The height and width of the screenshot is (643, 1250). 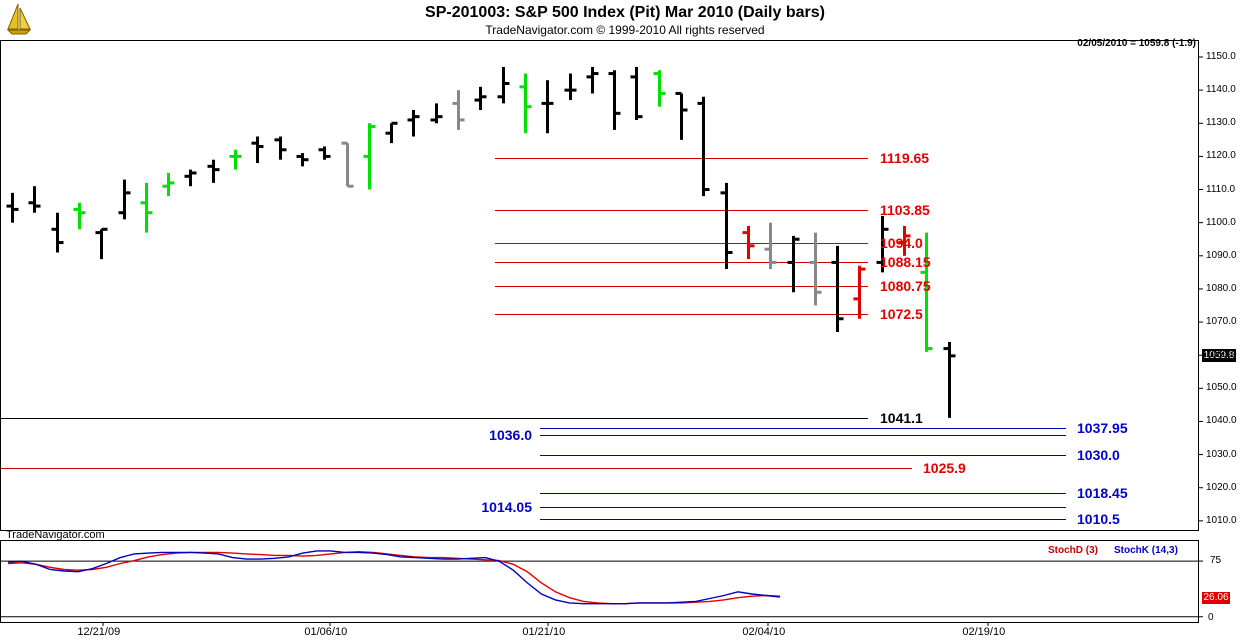 What do you see at coordinates (1221, 222) in the screenshot?
I see `price-tick-label: 1100.0` at bounding box center [1221, 222].